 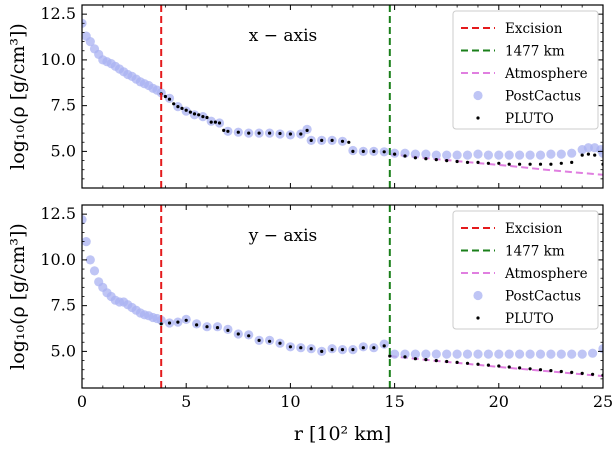 What do you see at coordinates (543, 297) in the screenshot?
I see `legend-postcactus-label: PostCactus` at bounding box center [543, 297].